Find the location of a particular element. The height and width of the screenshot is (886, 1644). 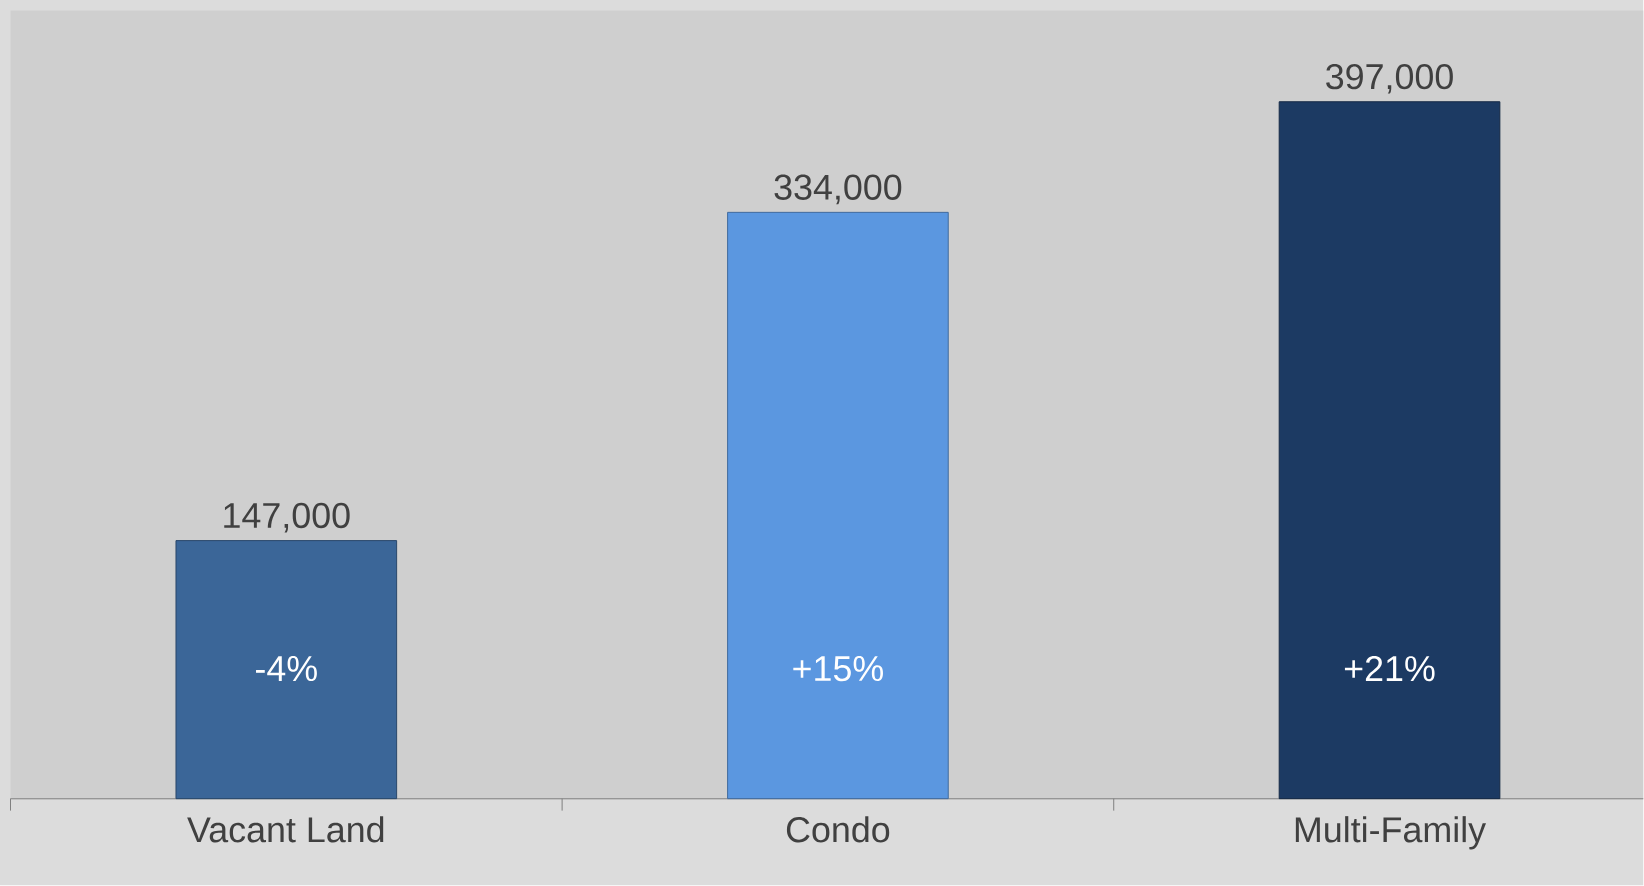

x-tick-label: Vacant Land is located at coordinates (285, 829).